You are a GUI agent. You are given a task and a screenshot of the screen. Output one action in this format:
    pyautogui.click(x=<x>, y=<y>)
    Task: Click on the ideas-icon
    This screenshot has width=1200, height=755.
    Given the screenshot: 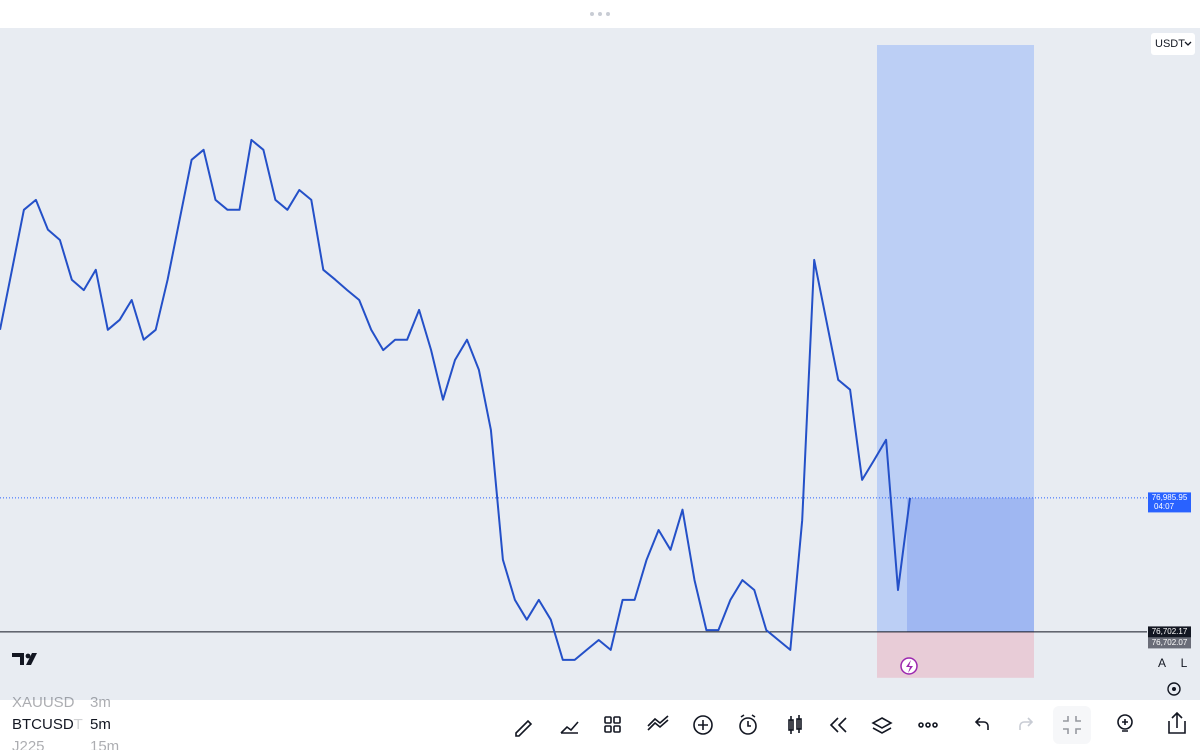 What is the action you would take?
    pyautogui.click(x=1125, y=723)
    